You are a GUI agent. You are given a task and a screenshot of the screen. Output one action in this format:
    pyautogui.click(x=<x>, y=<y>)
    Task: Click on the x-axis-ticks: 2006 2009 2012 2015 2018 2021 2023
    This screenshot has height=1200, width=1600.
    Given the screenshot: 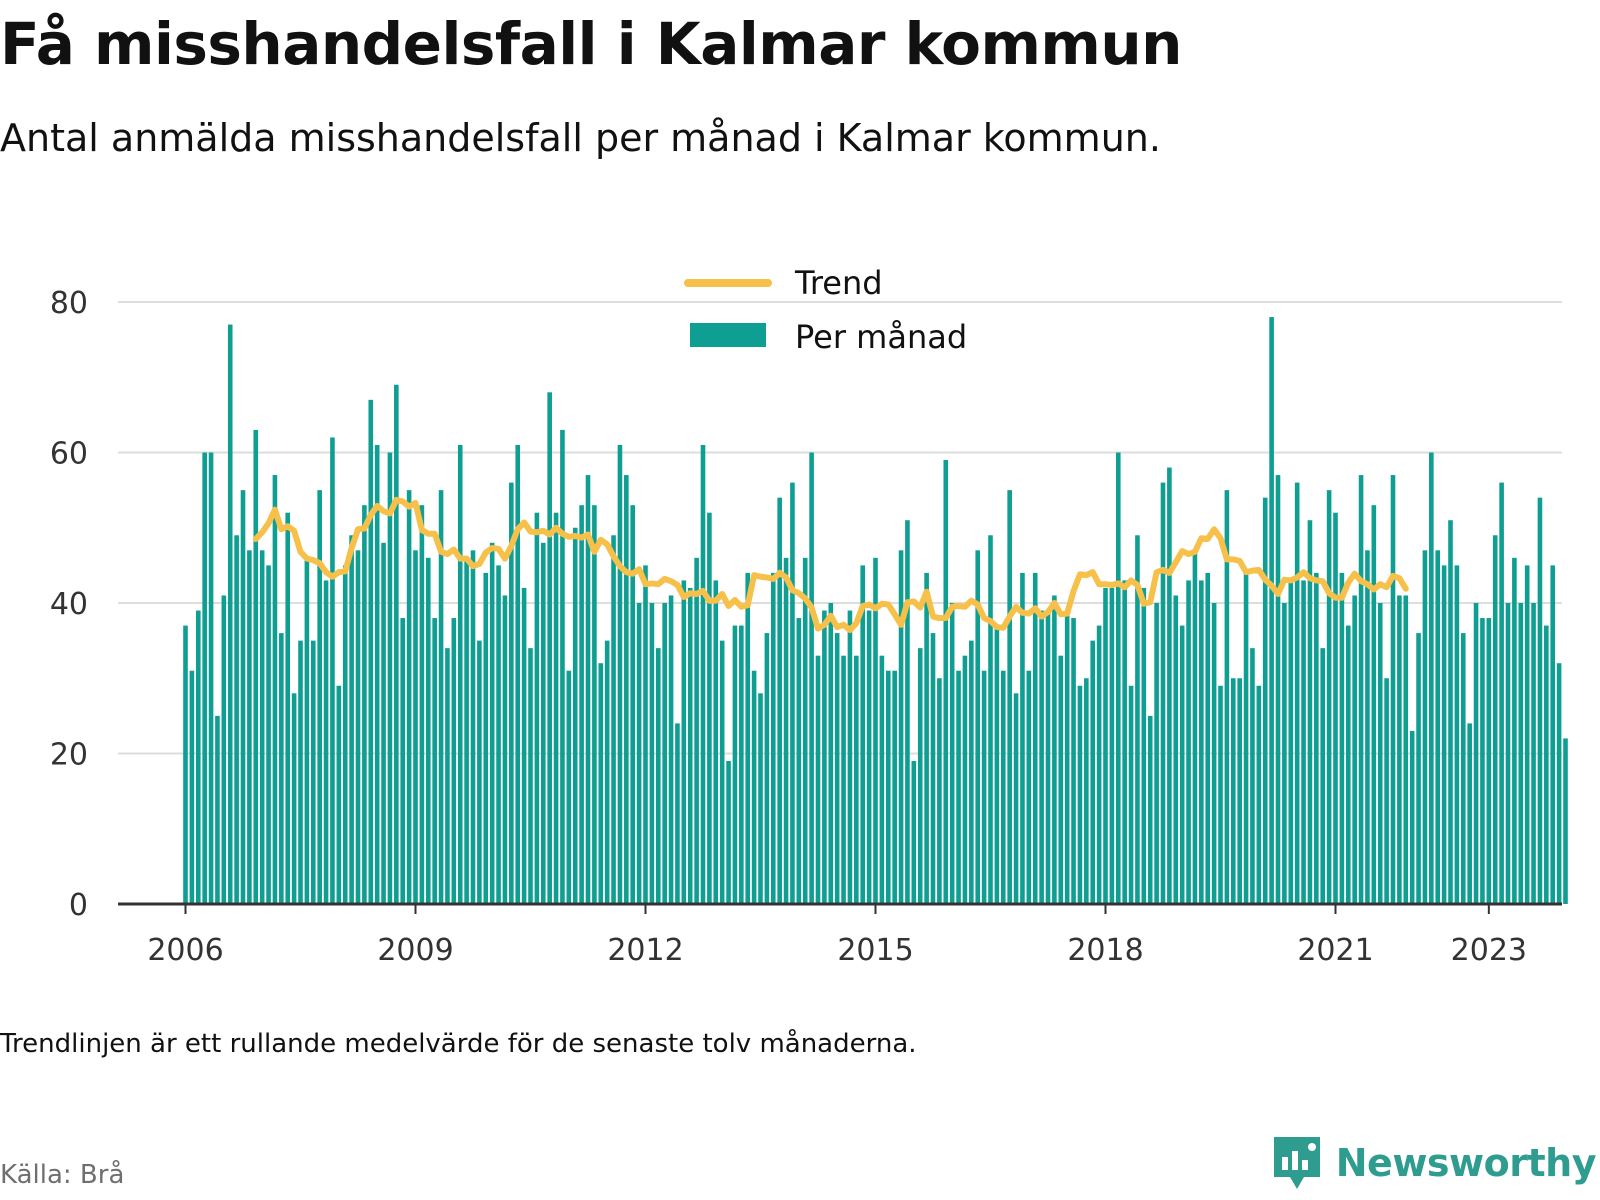 What is the action you would take?
    pyautogui.click(x=837, y=936)
    